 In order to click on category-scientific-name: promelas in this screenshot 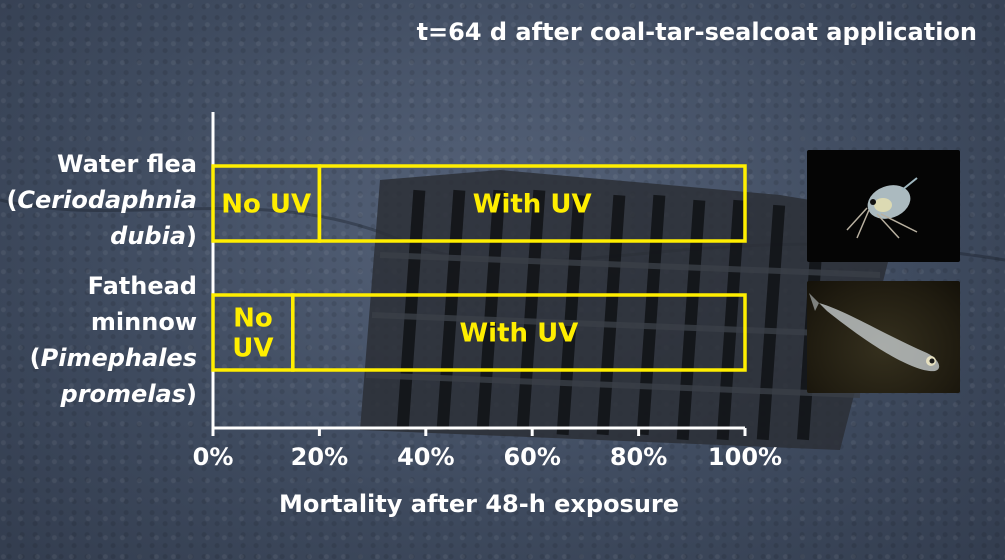, I will do `click(123, 394)`.